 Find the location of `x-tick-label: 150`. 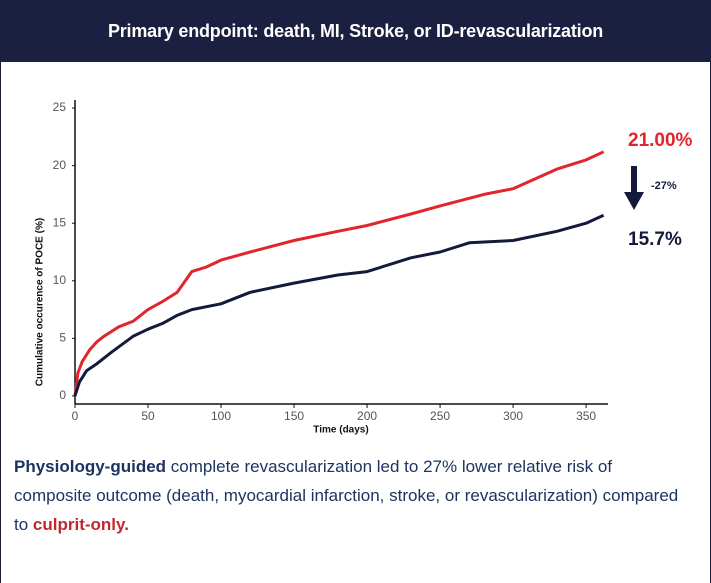

x-tick-label: 150 is located at coordinates (294, 416).